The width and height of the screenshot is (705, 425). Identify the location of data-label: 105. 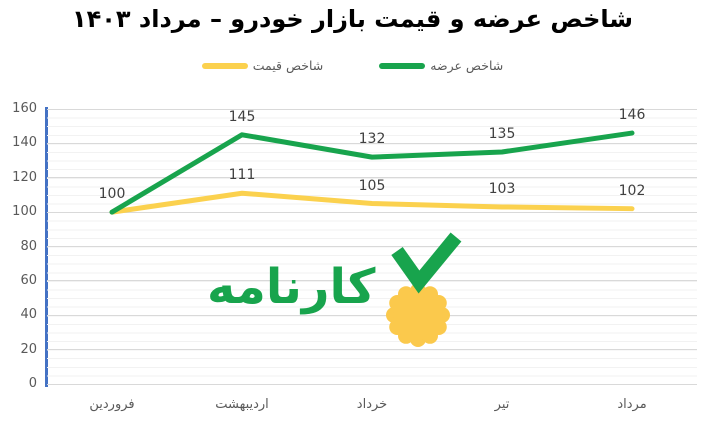
(372, 185).